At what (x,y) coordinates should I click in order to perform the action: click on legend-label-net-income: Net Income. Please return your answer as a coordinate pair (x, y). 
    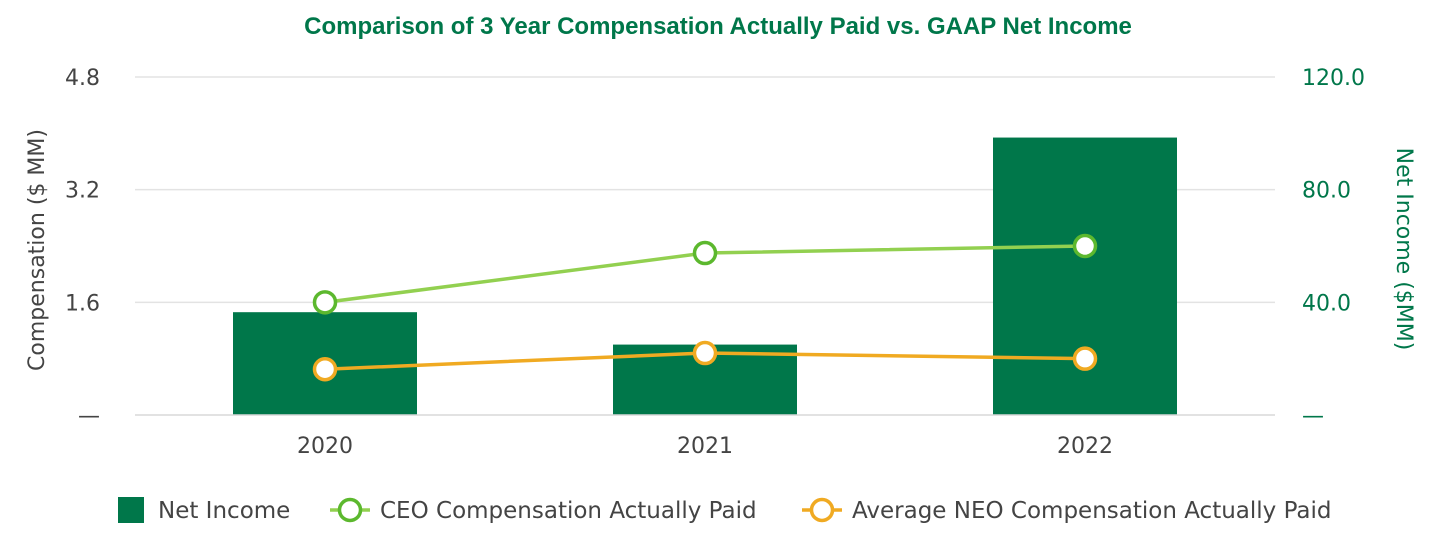
    Looking at the image, I should click on (224, 511).